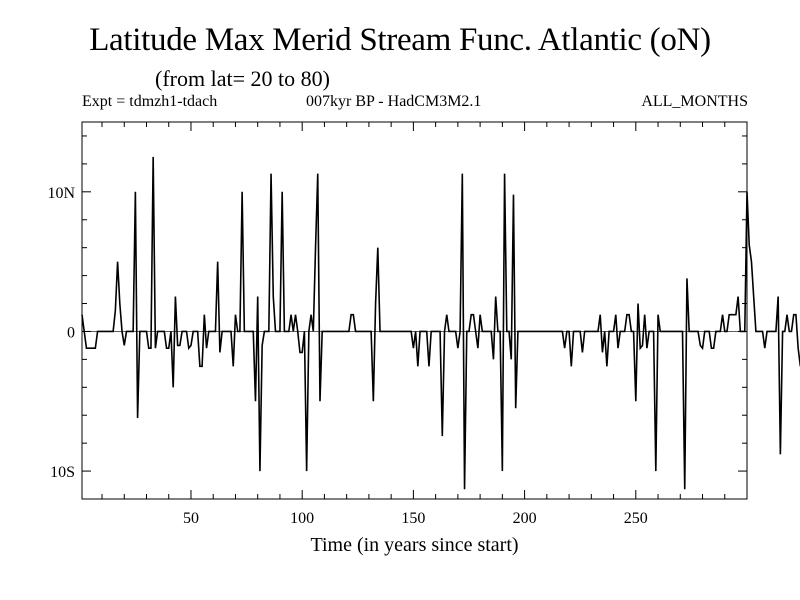 The width and height of the screenshot is (800, 600). Describe the element at coordinates (71, 332) in the screenshot. I see `y-tick-label: 0` at that location.